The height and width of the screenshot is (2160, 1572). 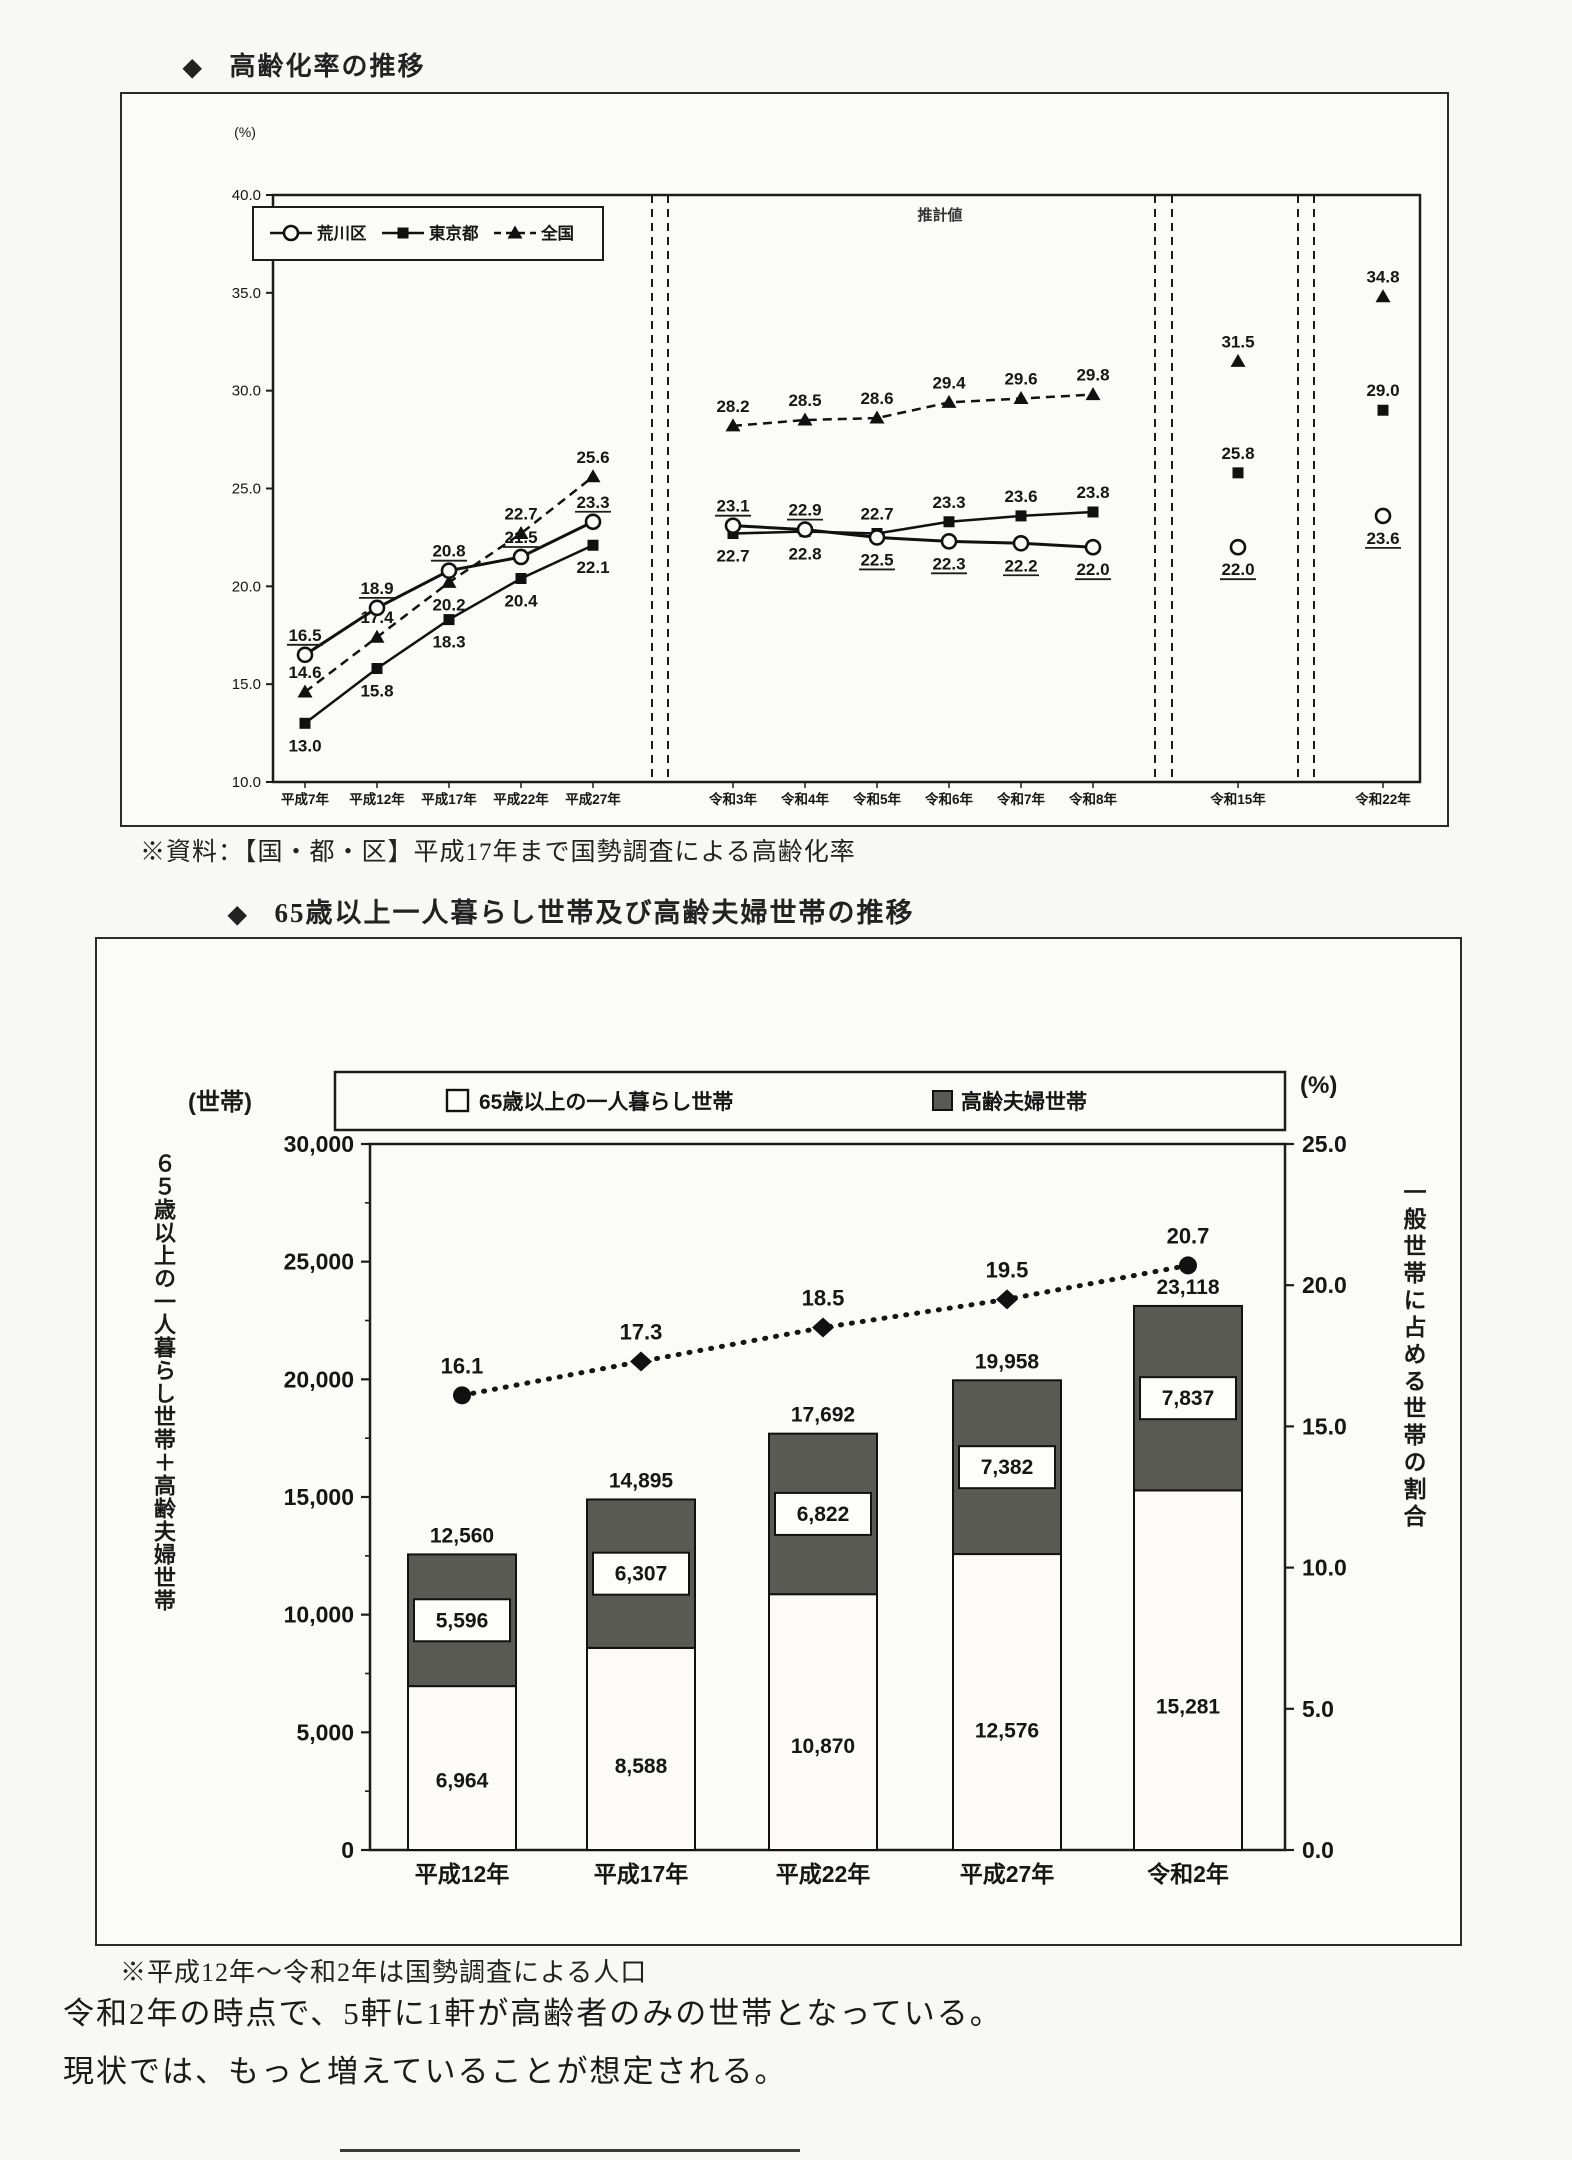 I want to click on svg-text: 12,576, so click(x=1007, y=1731).